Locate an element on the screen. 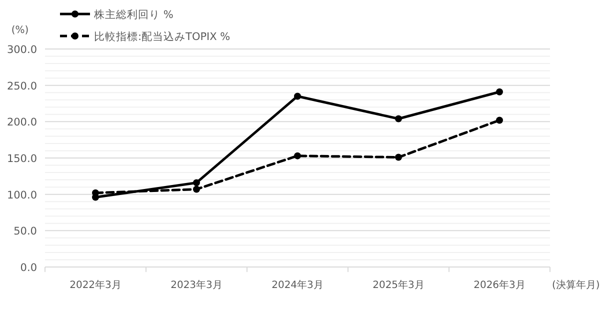  y-tick-label: 250.0 is located at coordinates (21, 86).